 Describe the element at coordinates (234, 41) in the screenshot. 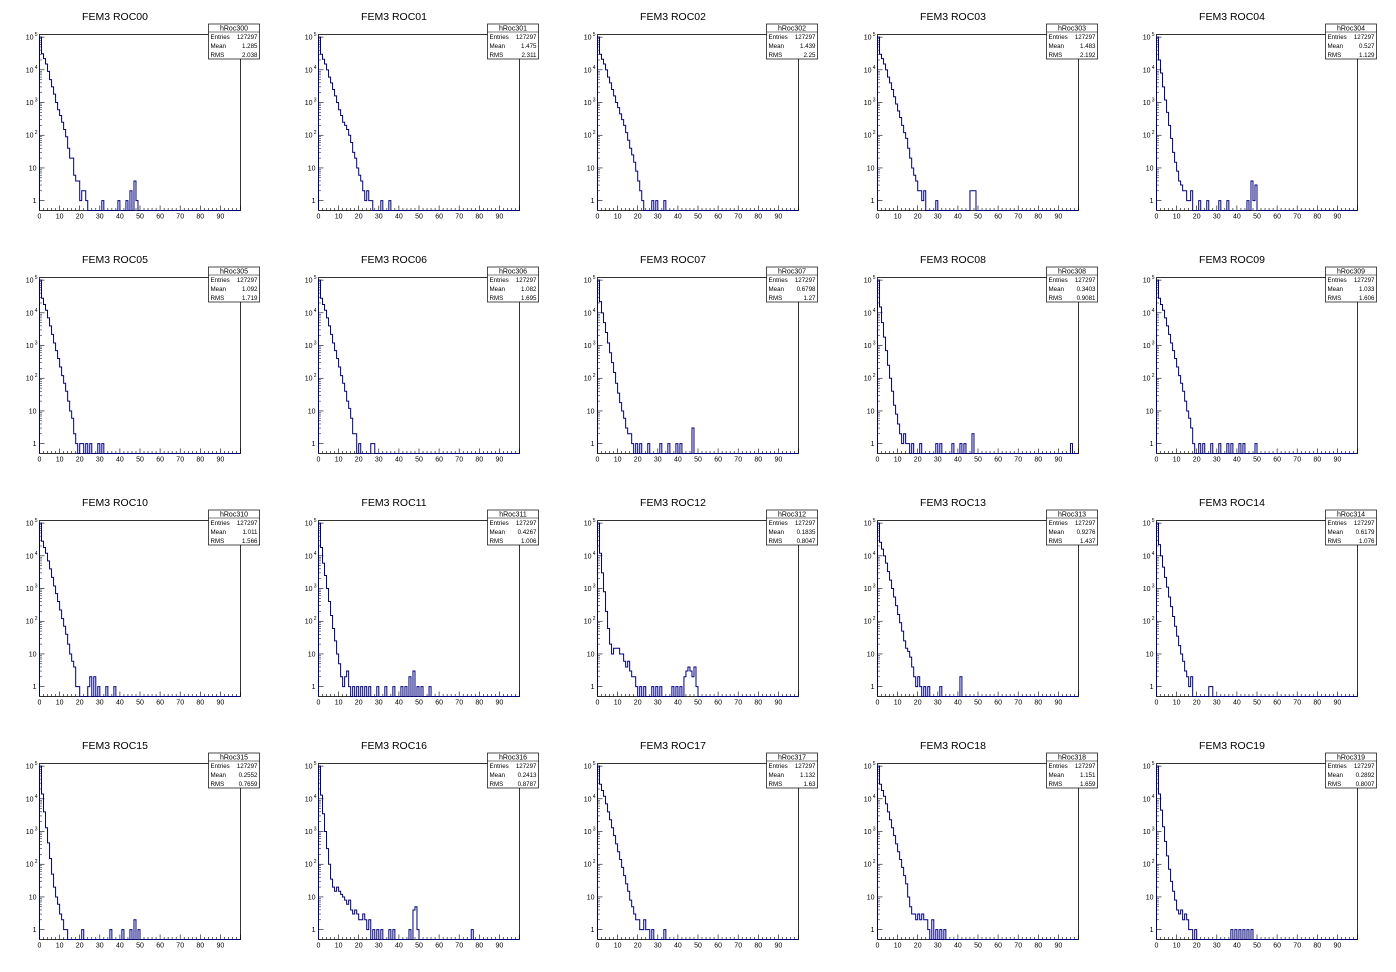

I see `stats-box` at that location.